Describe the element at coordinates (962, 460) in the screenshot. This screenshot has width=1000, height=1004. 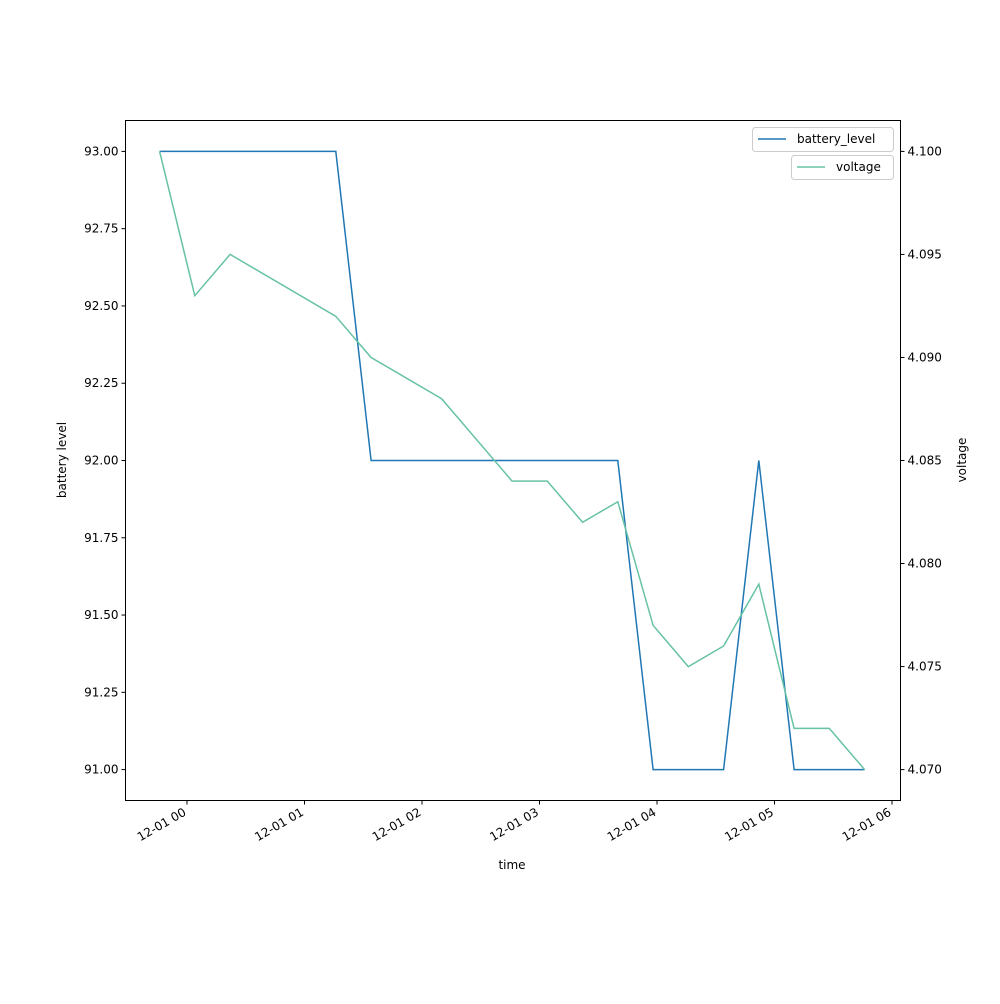
I see `y2-axis-label: voltage` at that location.